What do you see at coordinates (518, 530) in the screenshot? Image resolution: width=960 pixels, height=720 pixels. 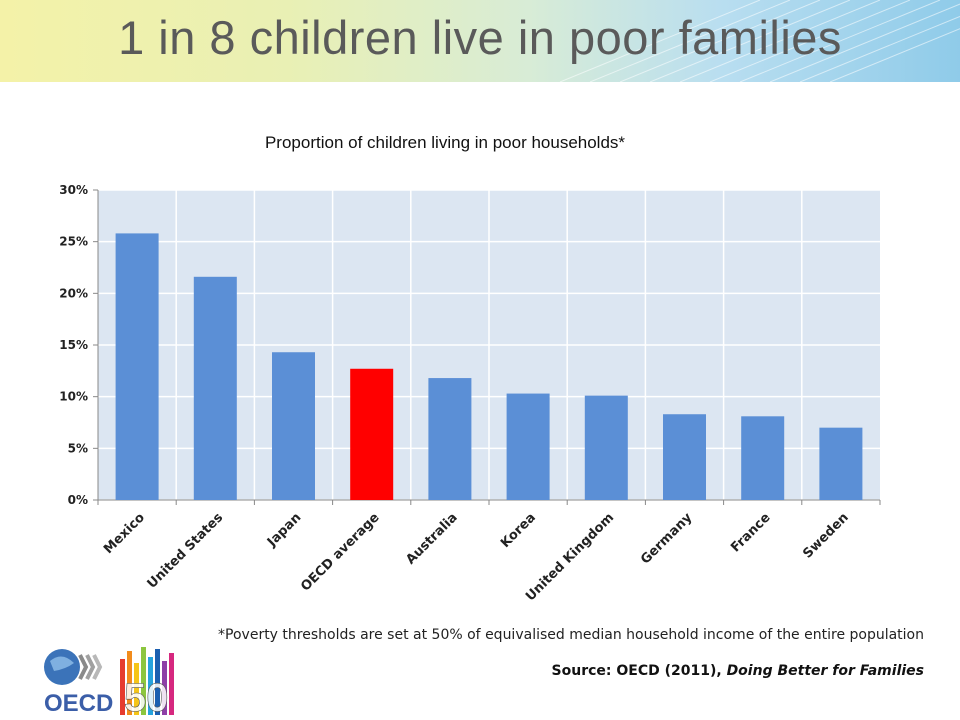 I see `x-tick-label: Korea` at bounding box center [518, 530].